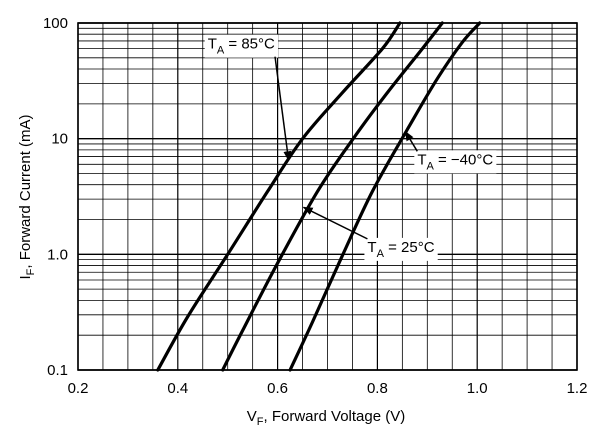 The image size is (600, 436). Describe the element at coordinates (370, 233) in the screenshot. I see `series-annotation-1: TA = 25°C` at that location.